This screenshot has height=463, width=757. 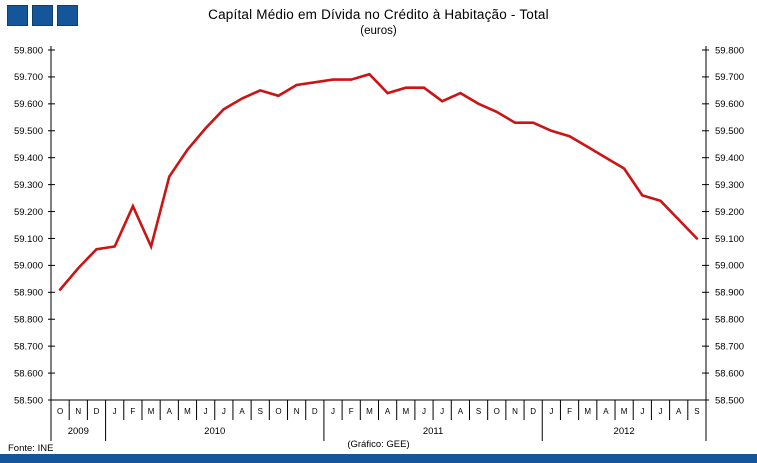 What do you see at coordinates (624, 431) in the screenshot?
I see `x-tick-label-year: 2012` at bounding box center [624, 431].